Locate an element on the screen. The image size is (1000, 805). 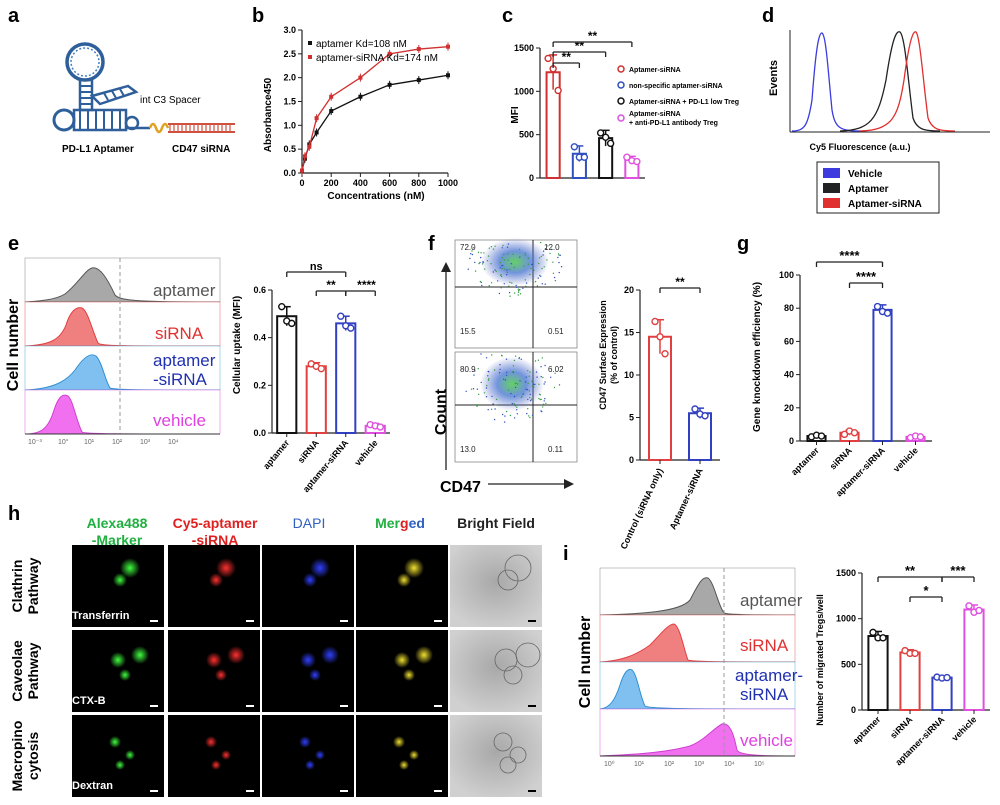
f-cd47-arrowhead is located at coordinates (569, 484).